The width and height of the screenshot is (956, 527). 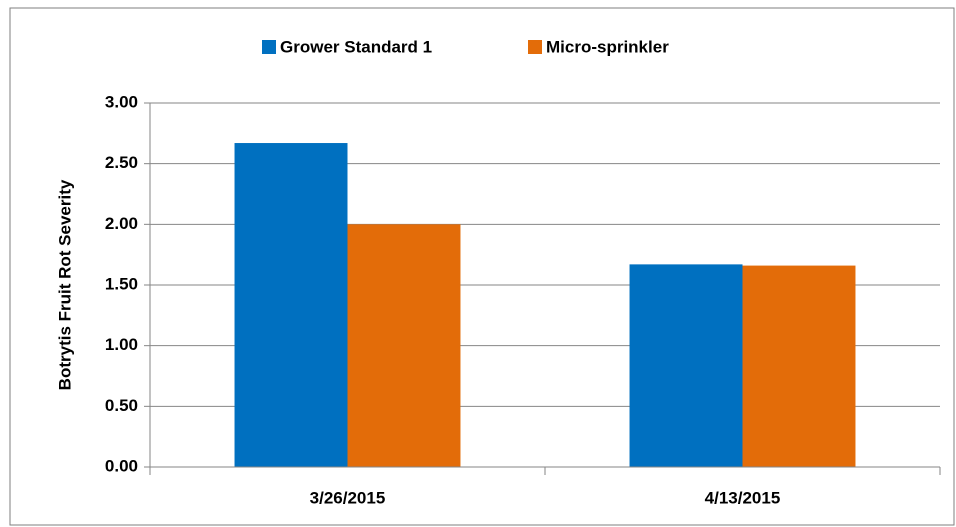 I want to click on y-tick-label: 1.50, so click(x=121, y=283).